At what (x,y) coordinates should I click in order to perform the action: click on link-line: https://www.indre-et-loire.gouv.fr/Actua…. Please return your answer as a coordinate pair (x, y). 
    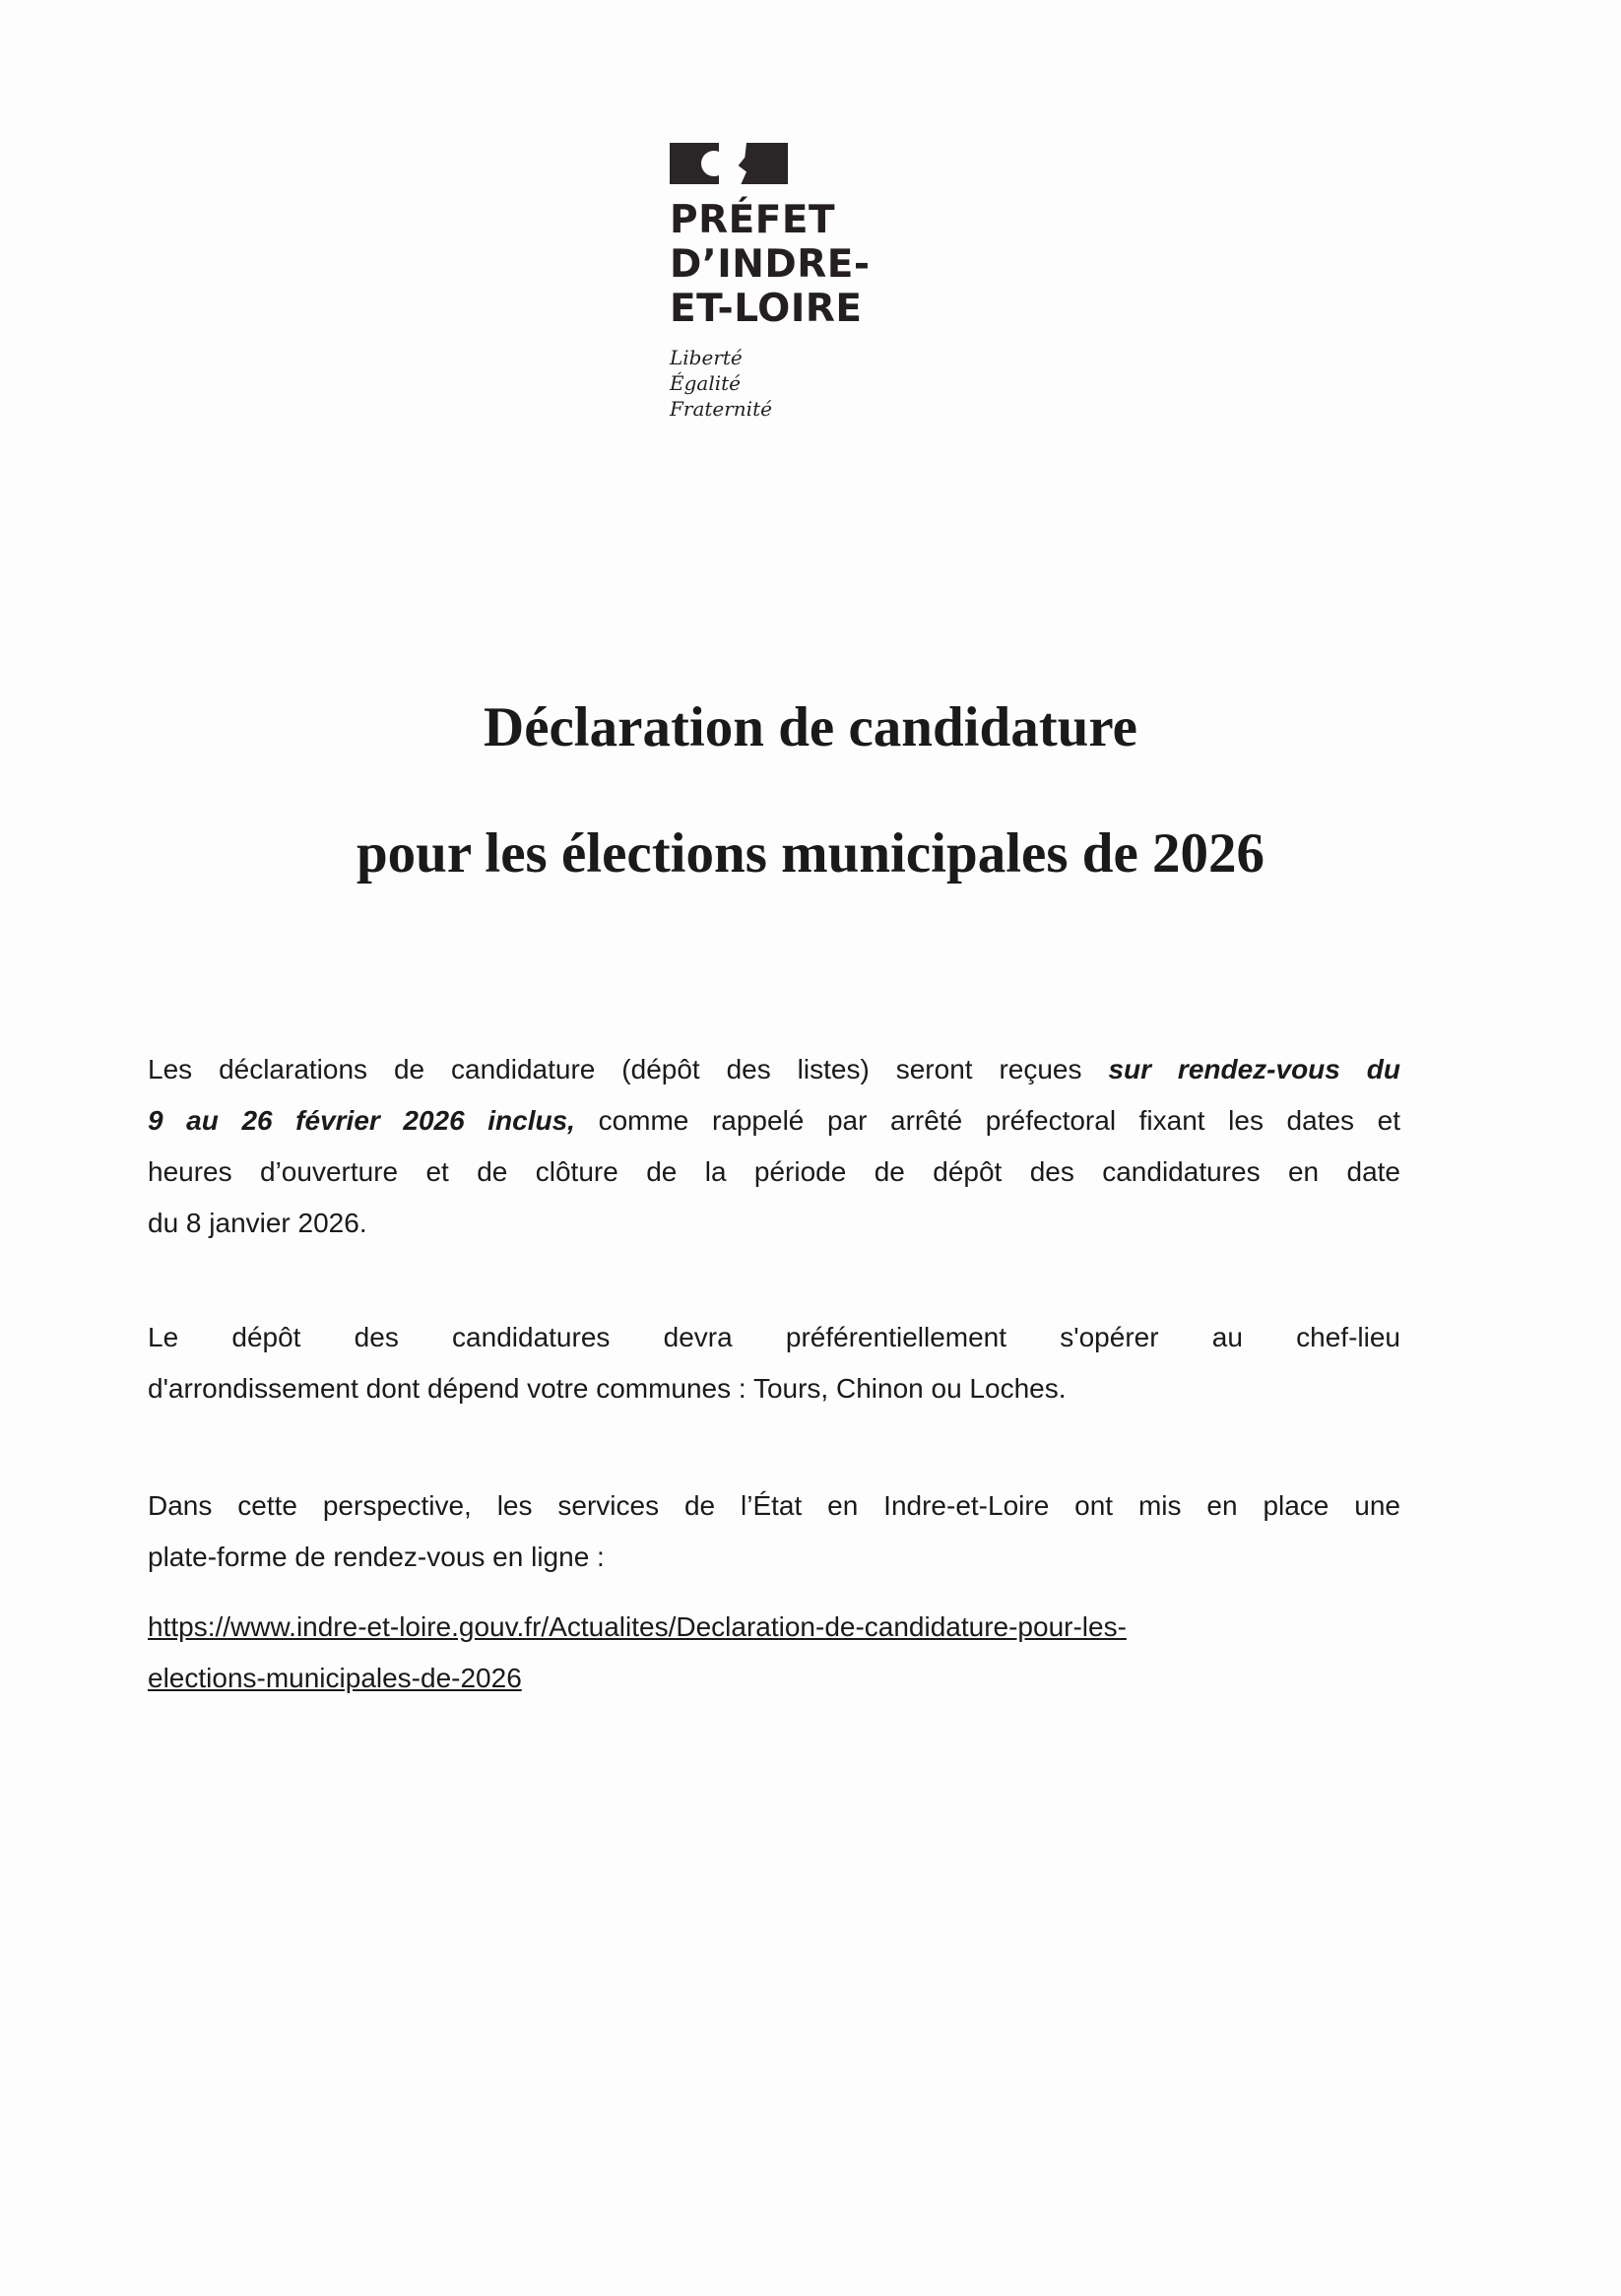
    Looking at the image, I should click on (637, 1626).